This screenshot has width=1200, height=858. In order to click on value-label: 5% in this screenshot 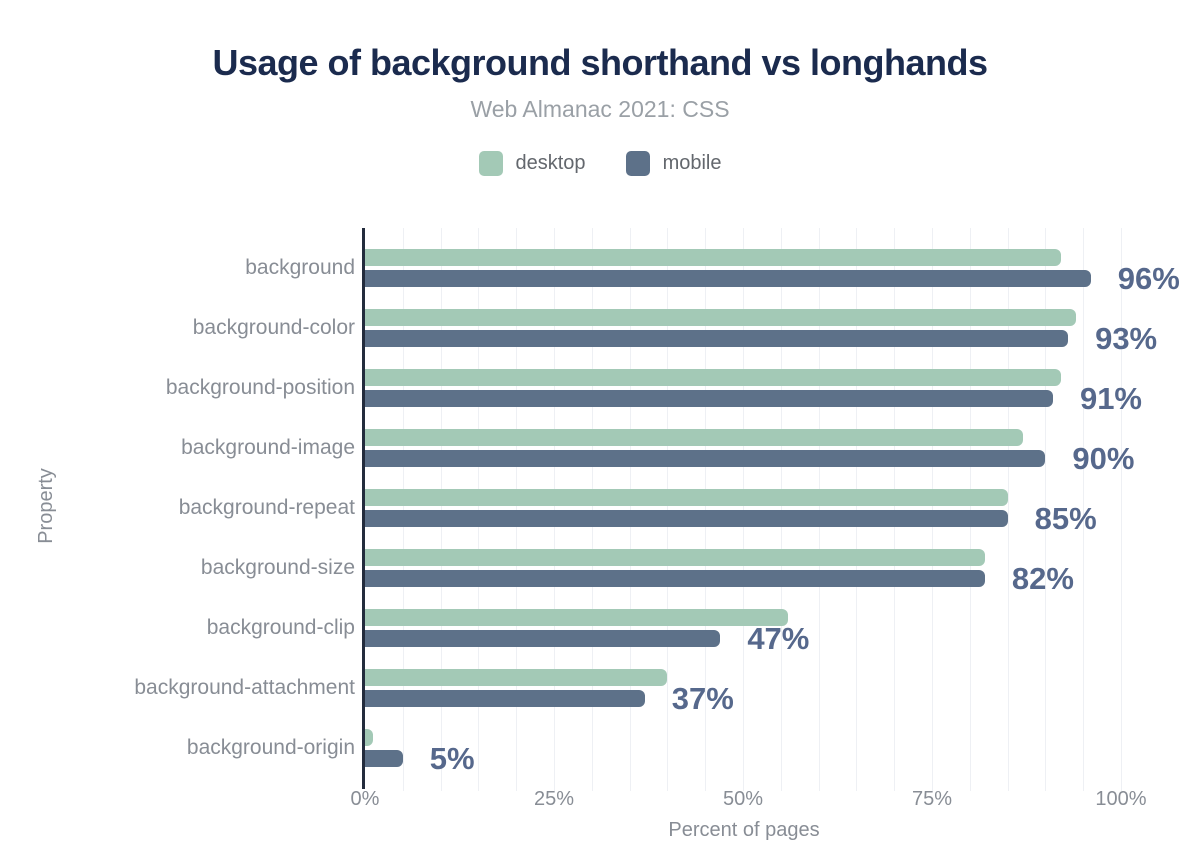, I will do `click(452, 758)`.